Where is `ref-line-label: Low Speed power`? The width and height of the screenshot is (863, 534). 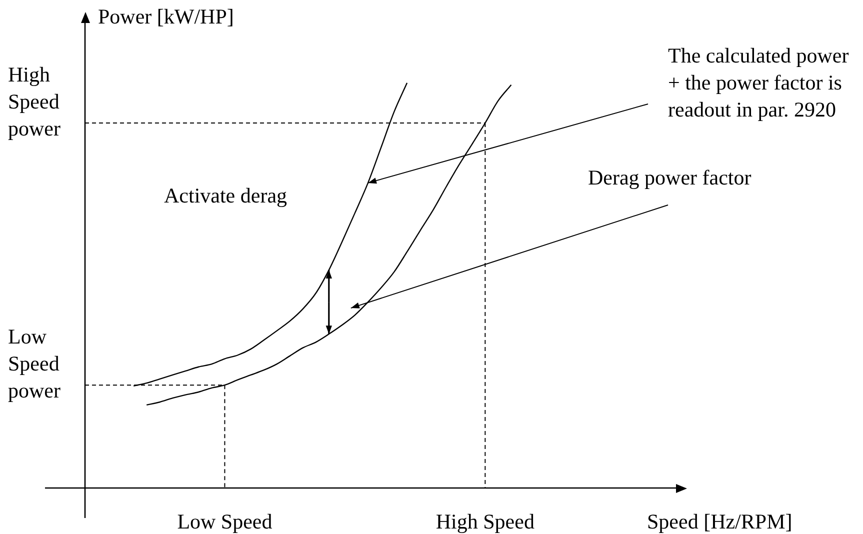 ref-line-label: Low Speed power is located at coordinates (34, 363).